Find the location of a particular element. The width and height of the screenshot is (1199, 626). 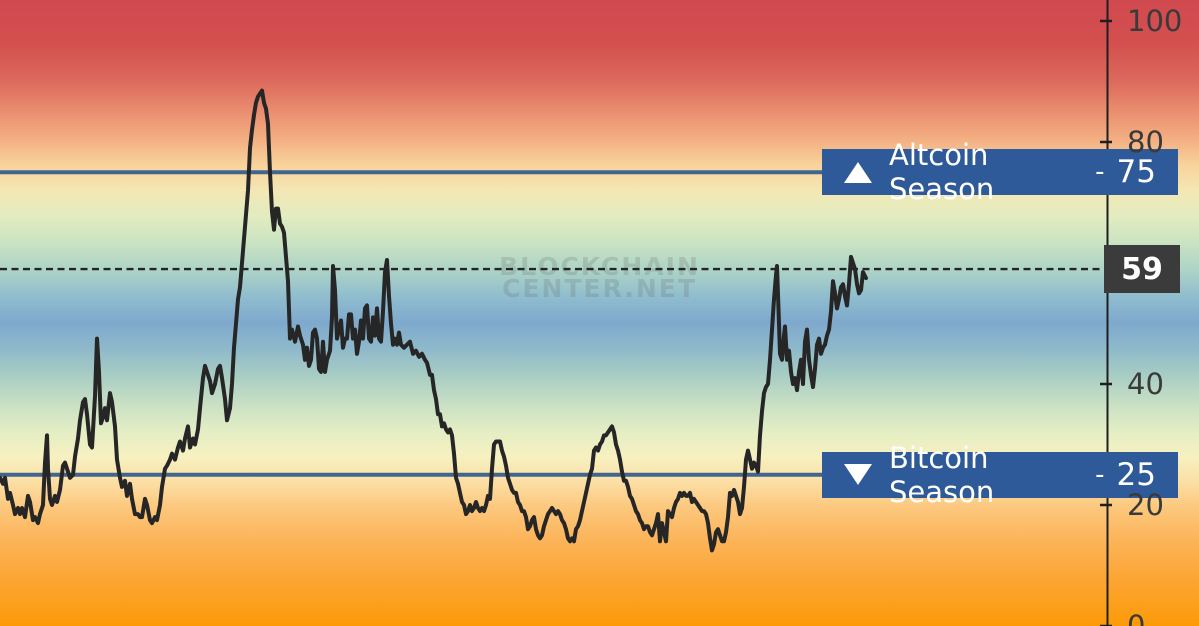

y-axis-tick-label-100: 100 is located at coordinates (1155, 21).